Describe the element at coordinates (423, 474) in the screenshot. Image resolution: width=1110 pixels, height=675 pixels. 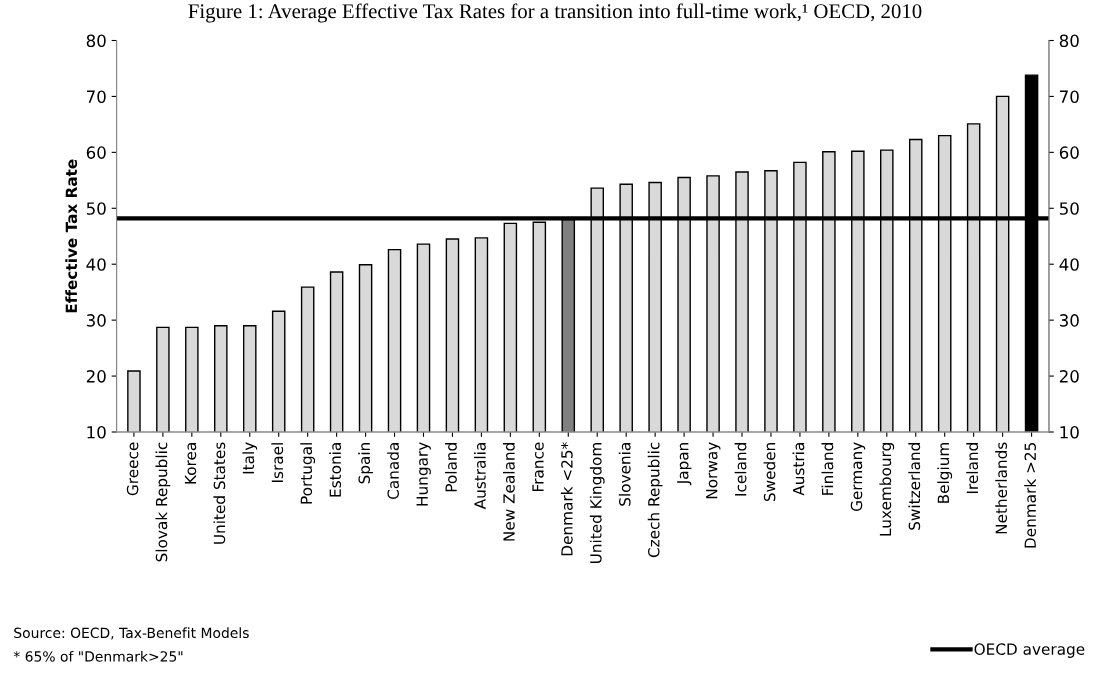
I see `x-tick-label: Hungary` at that location.